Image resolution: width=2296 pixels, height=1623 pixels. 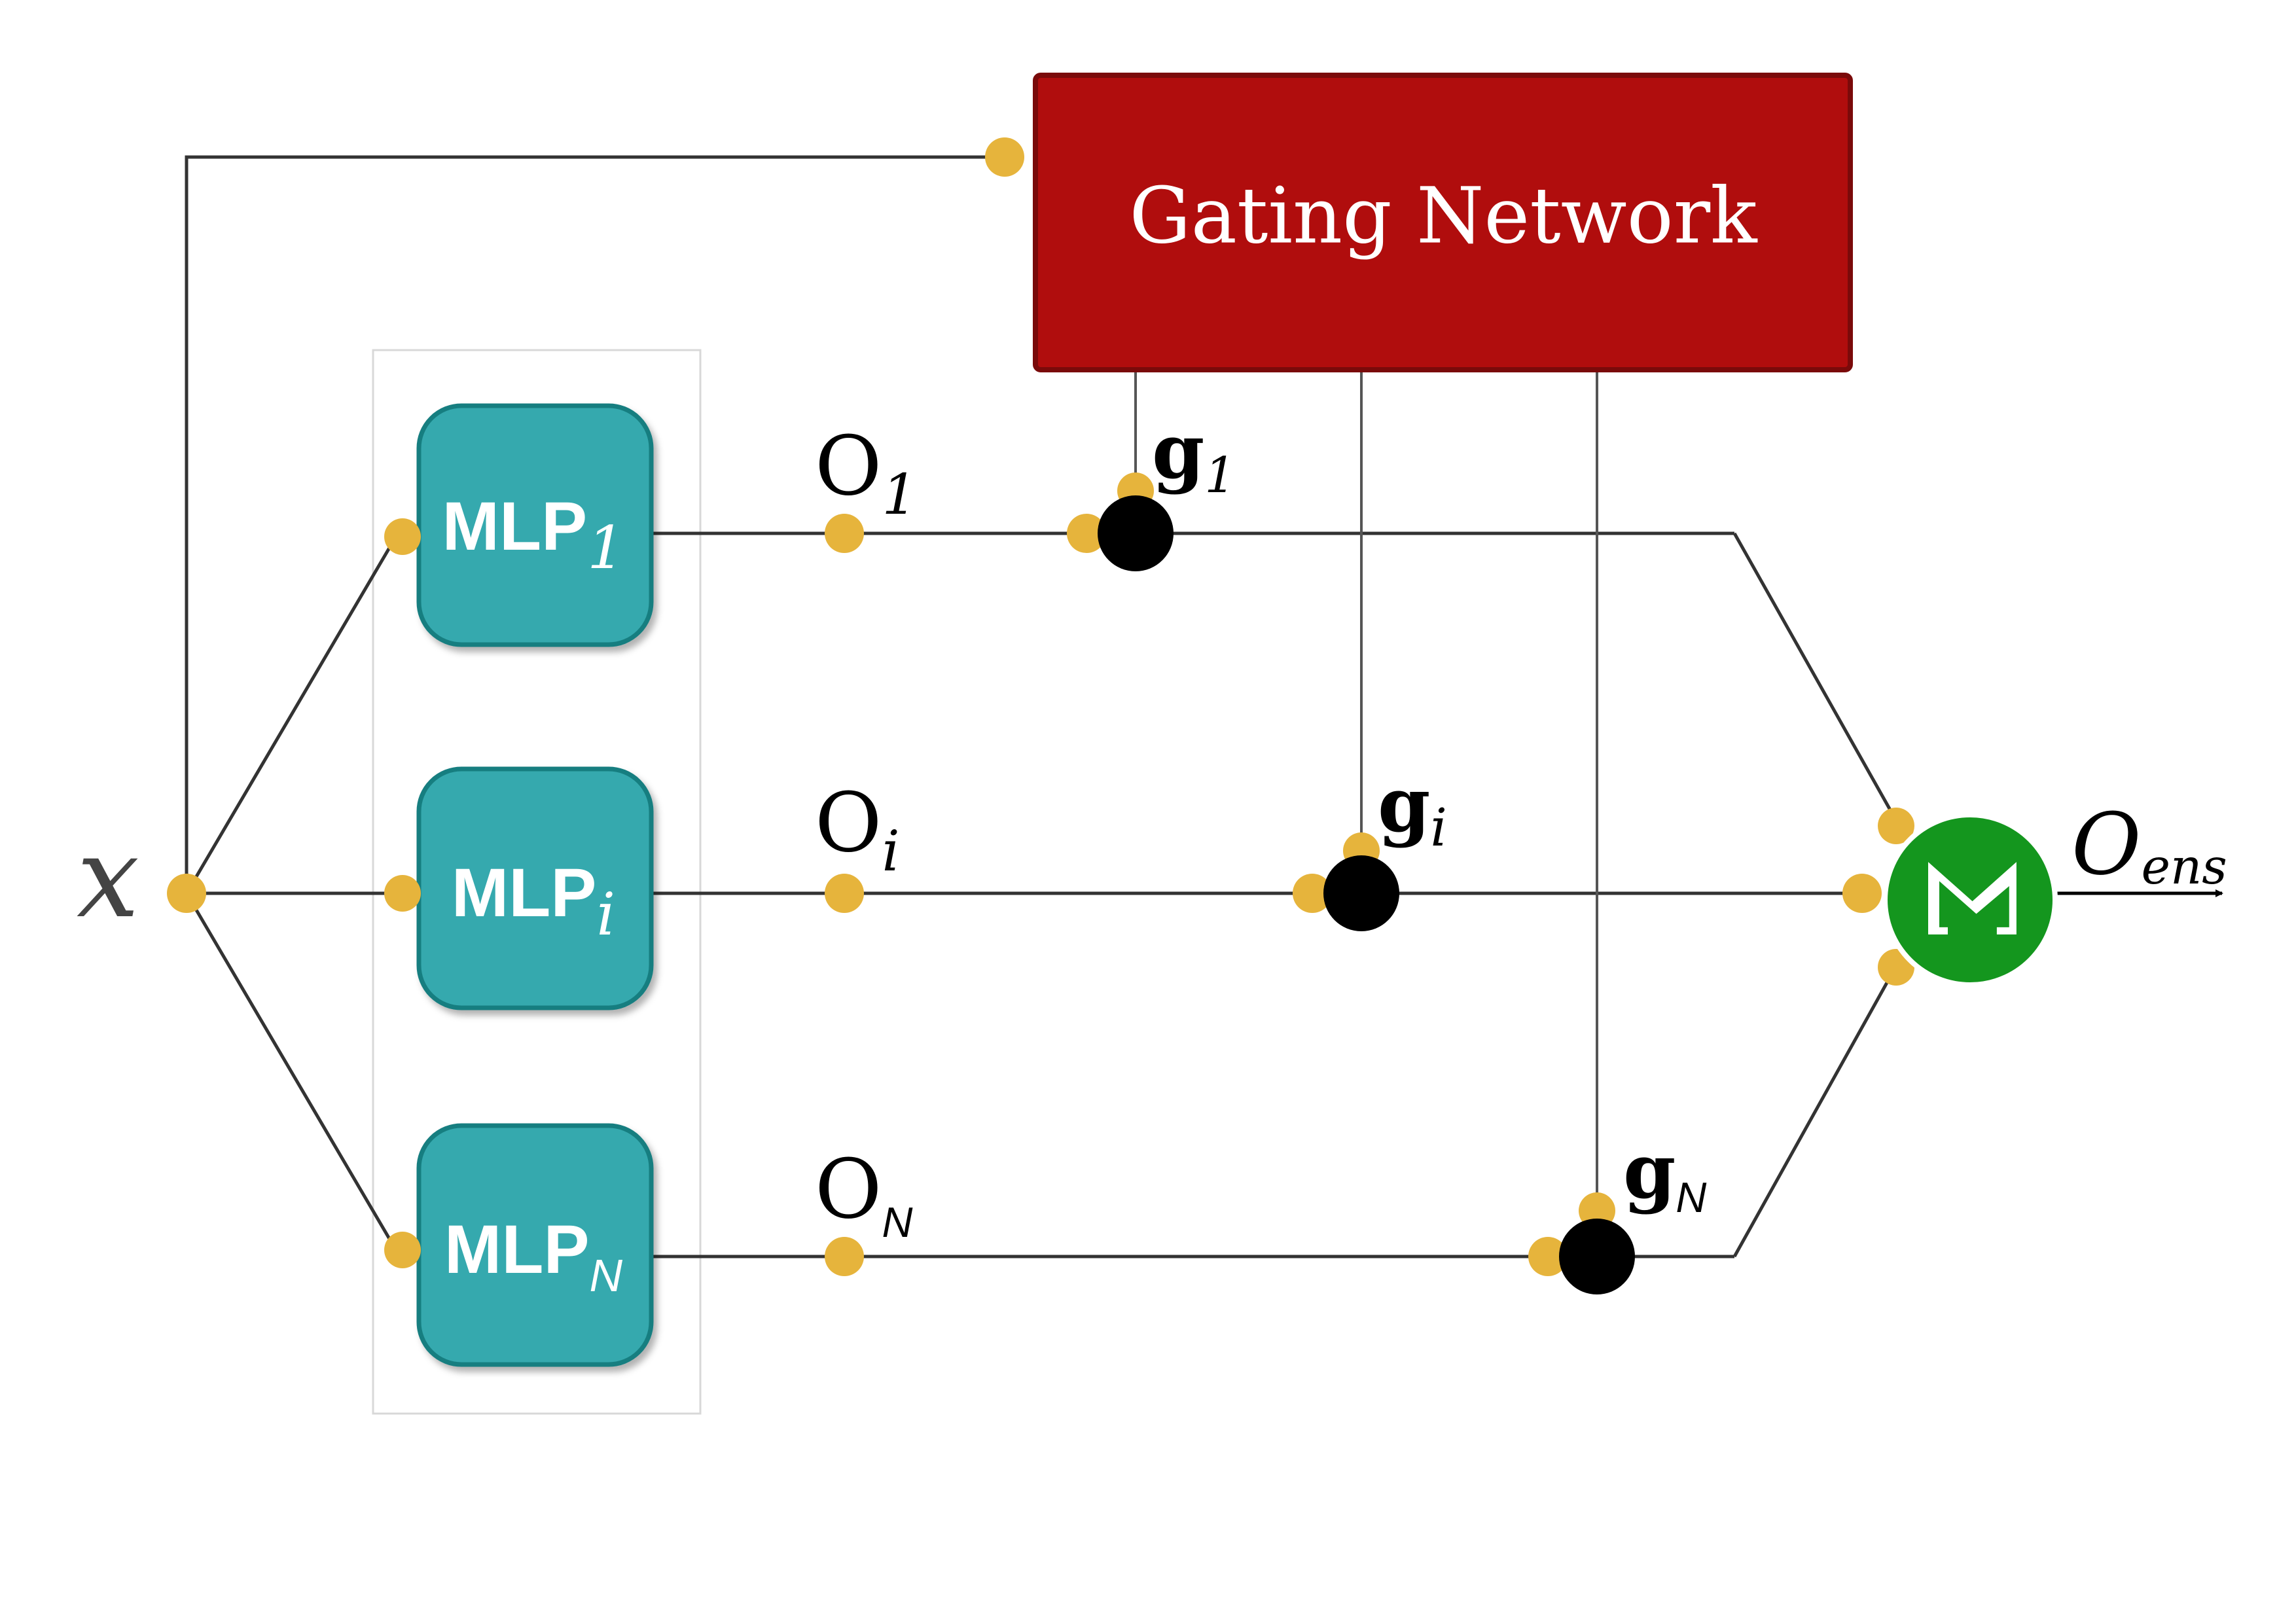 What do you see at coordinates (291, 1071) in the screenshot?
I see `wire-x-to-mlp-n` at bounding box center [291, 1071].